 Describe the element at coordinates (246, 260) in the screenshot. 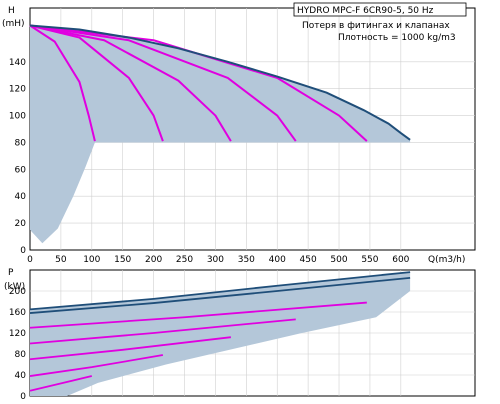

I see `head-x-tick-label: 350` at that location.